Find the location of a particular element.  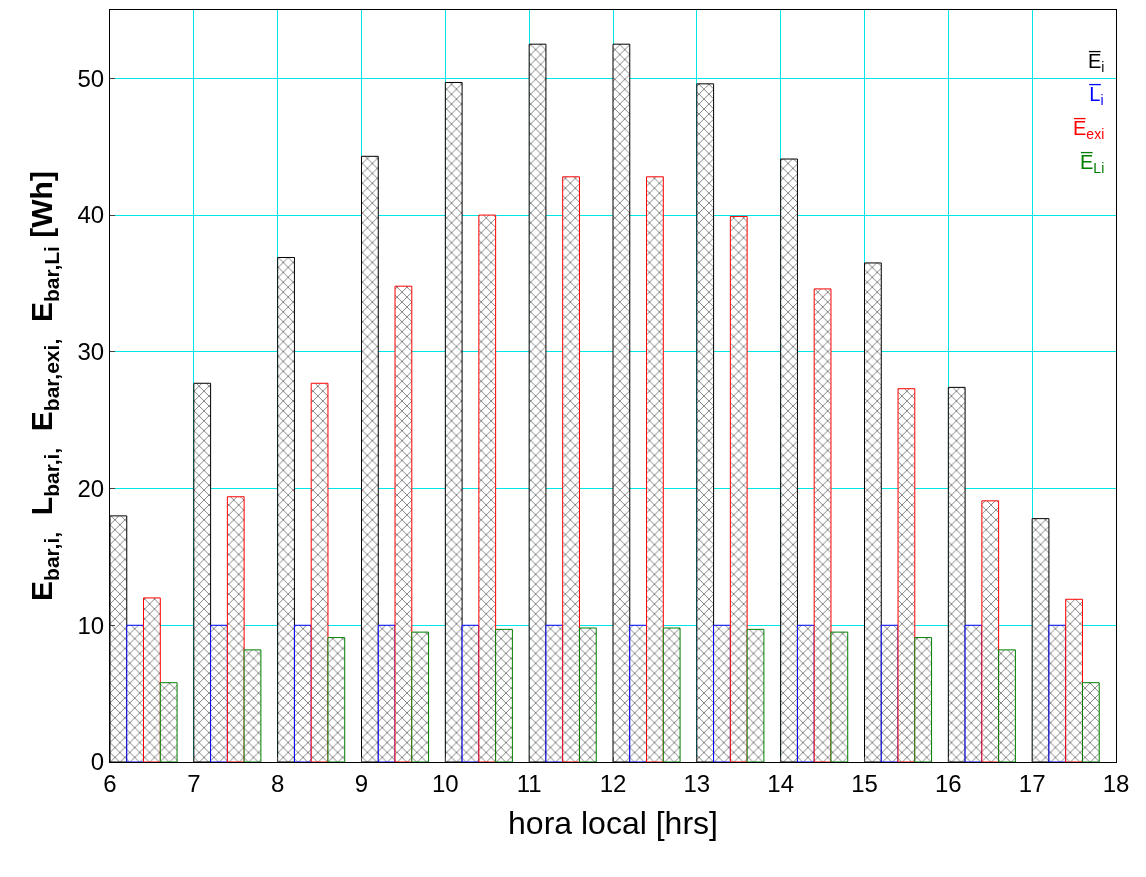

x-tick-label: 16 is located at coordinates (948, 783).